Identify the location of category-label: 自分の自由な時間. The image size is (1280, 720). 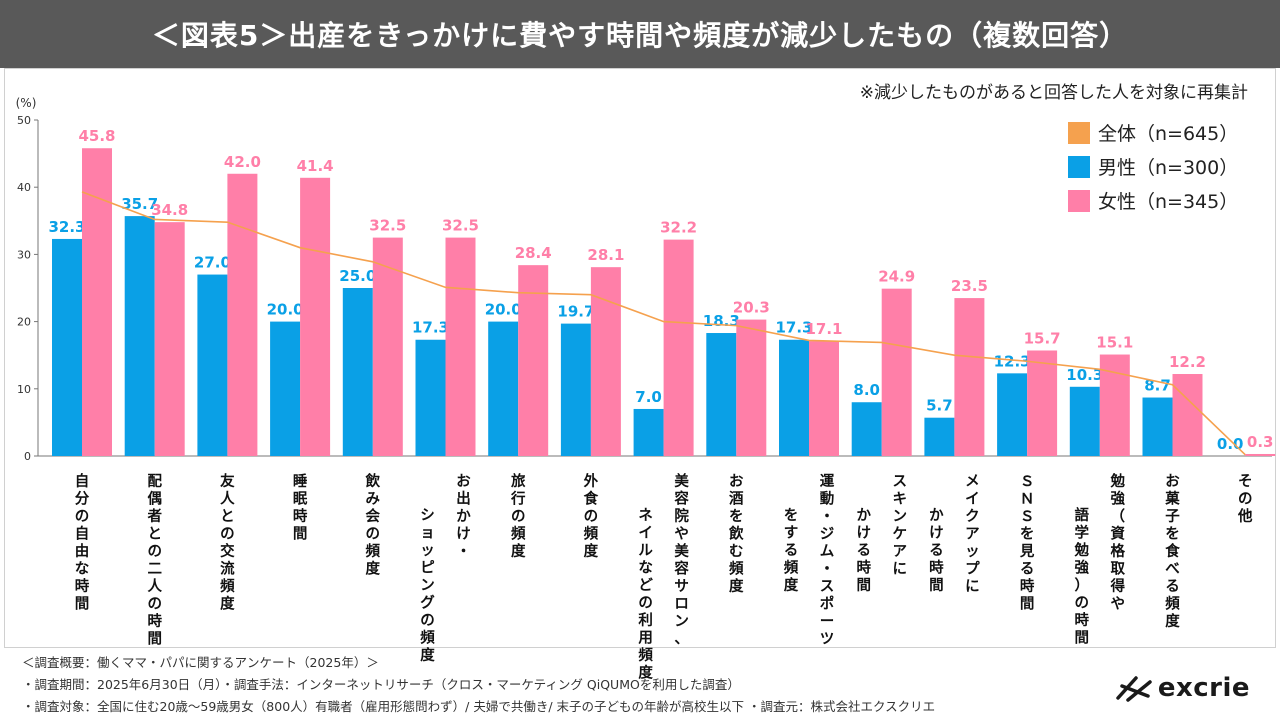
(82, 542).